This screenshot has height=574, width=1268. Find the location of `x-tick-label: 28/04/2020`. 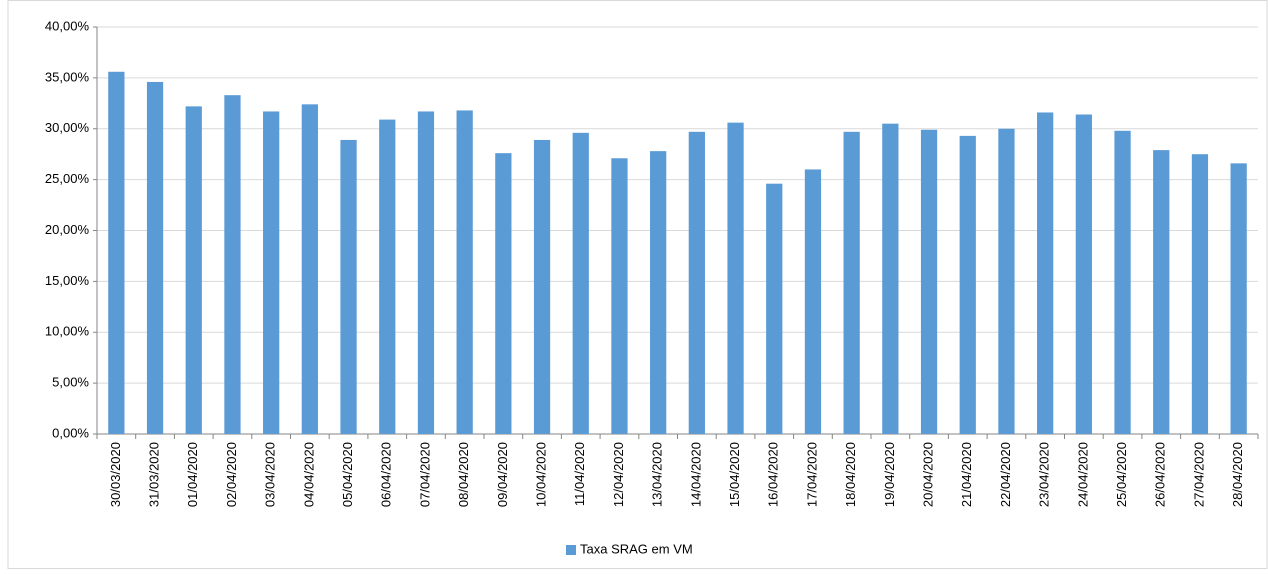

x-tick-label: 28/04/2020 is located at coordinates (1237, 474).